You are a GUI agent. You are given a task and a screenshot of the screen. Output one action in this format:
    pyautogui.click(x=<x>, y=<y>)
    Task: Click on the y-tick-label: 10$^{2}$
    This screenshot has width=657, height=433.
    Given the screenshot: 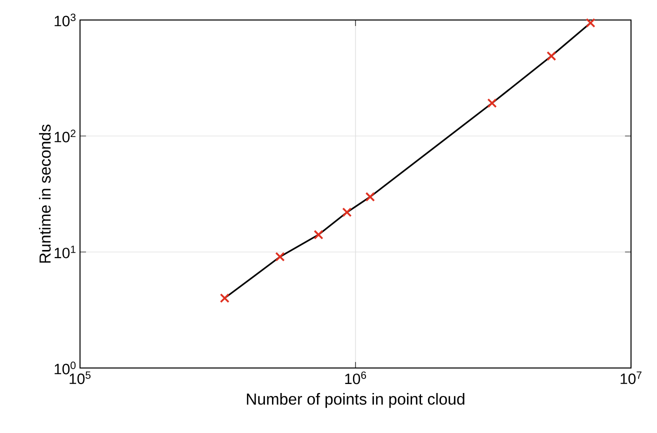 What is the action you would take?
    pyautogui.click(x=65, y=136)
    